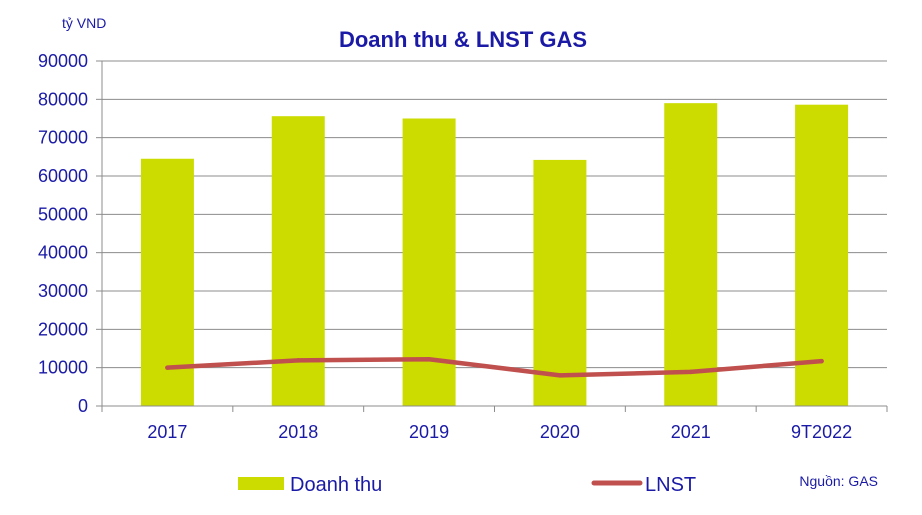  Describe the element at coordinates (463, 39) in the screenshot. I see `chart-title: Doanh thu & LNST GAS` at that location.